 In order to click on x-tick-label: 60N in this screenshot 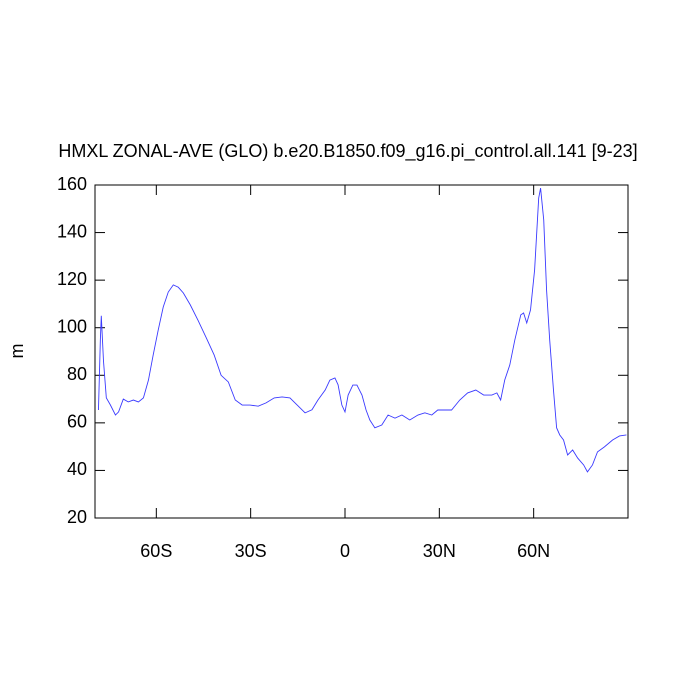, I will do `click(533, 551)`.